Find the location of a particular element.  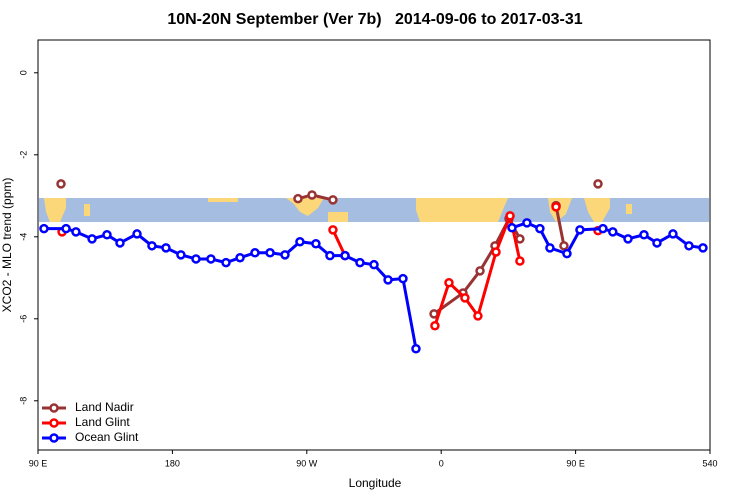

y-tick-label: -2 is located at coordinates (23, 155).